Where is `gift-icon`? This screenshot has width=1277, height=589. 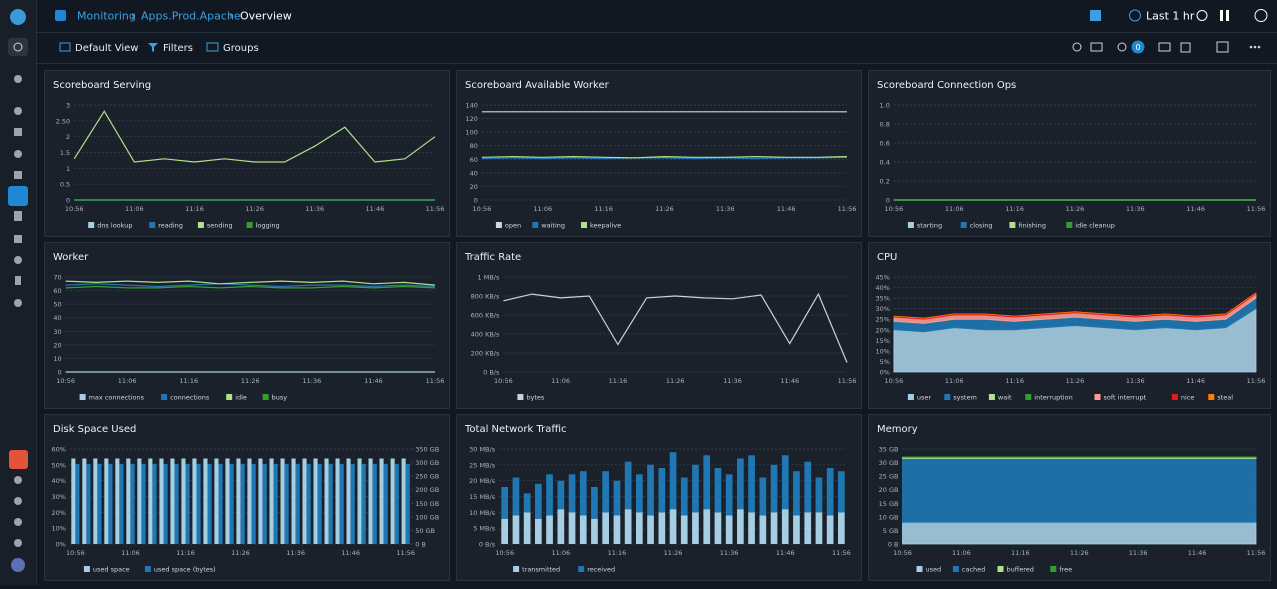
gift-icon is located at coordinates (18, 459).